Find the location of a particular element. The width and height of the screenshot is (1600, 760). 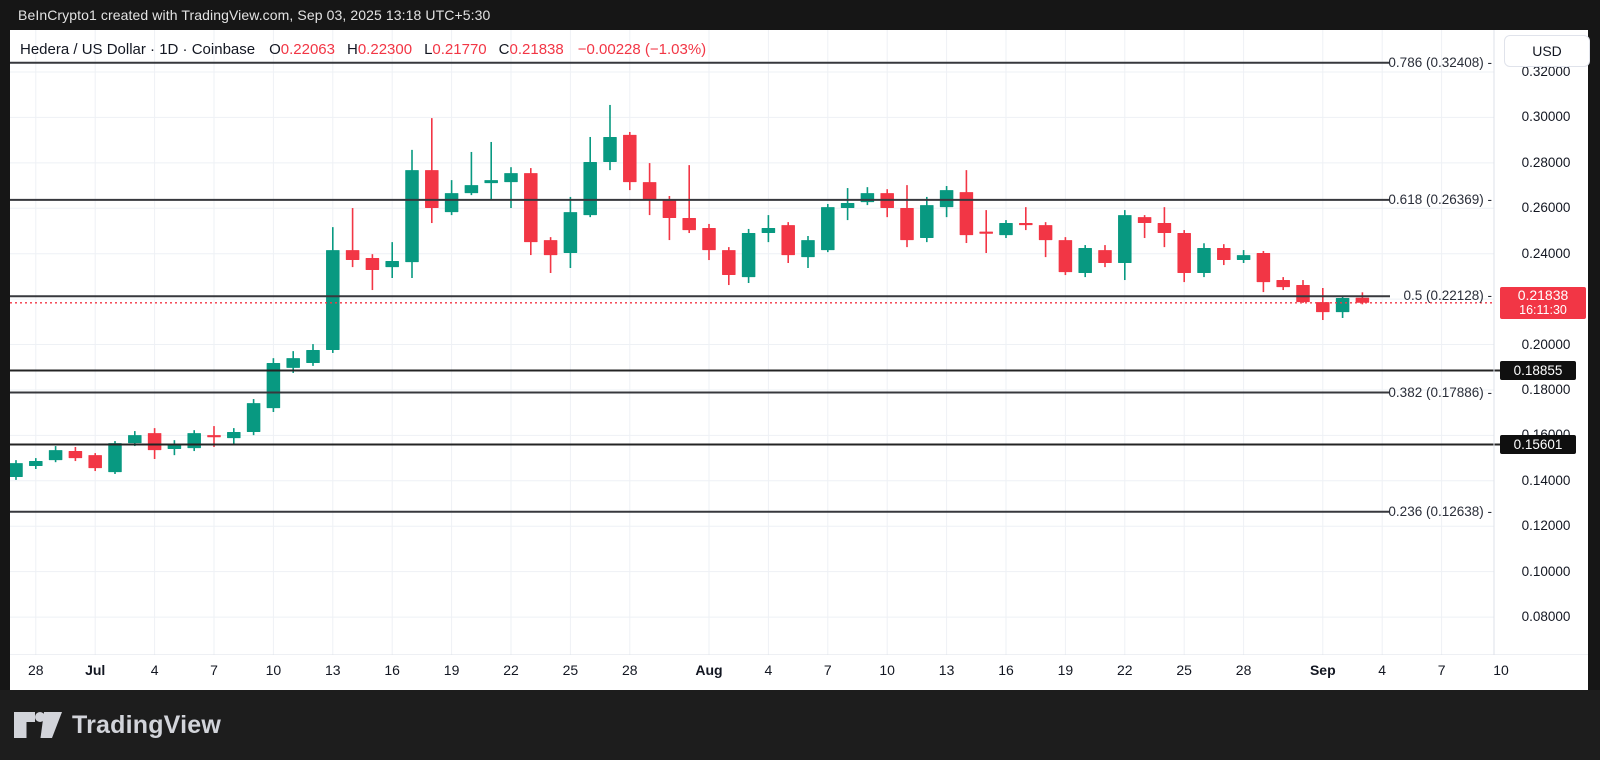

change-value: −0.00228 (−1.03%) is located at coordinates (642, 49).